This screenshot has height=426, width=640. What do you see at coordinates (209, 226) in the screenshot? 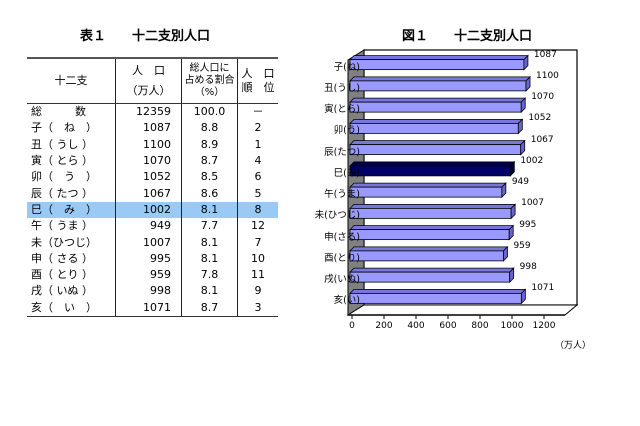
I see `cell-share: 7.7` at bounding box center [209, 226].